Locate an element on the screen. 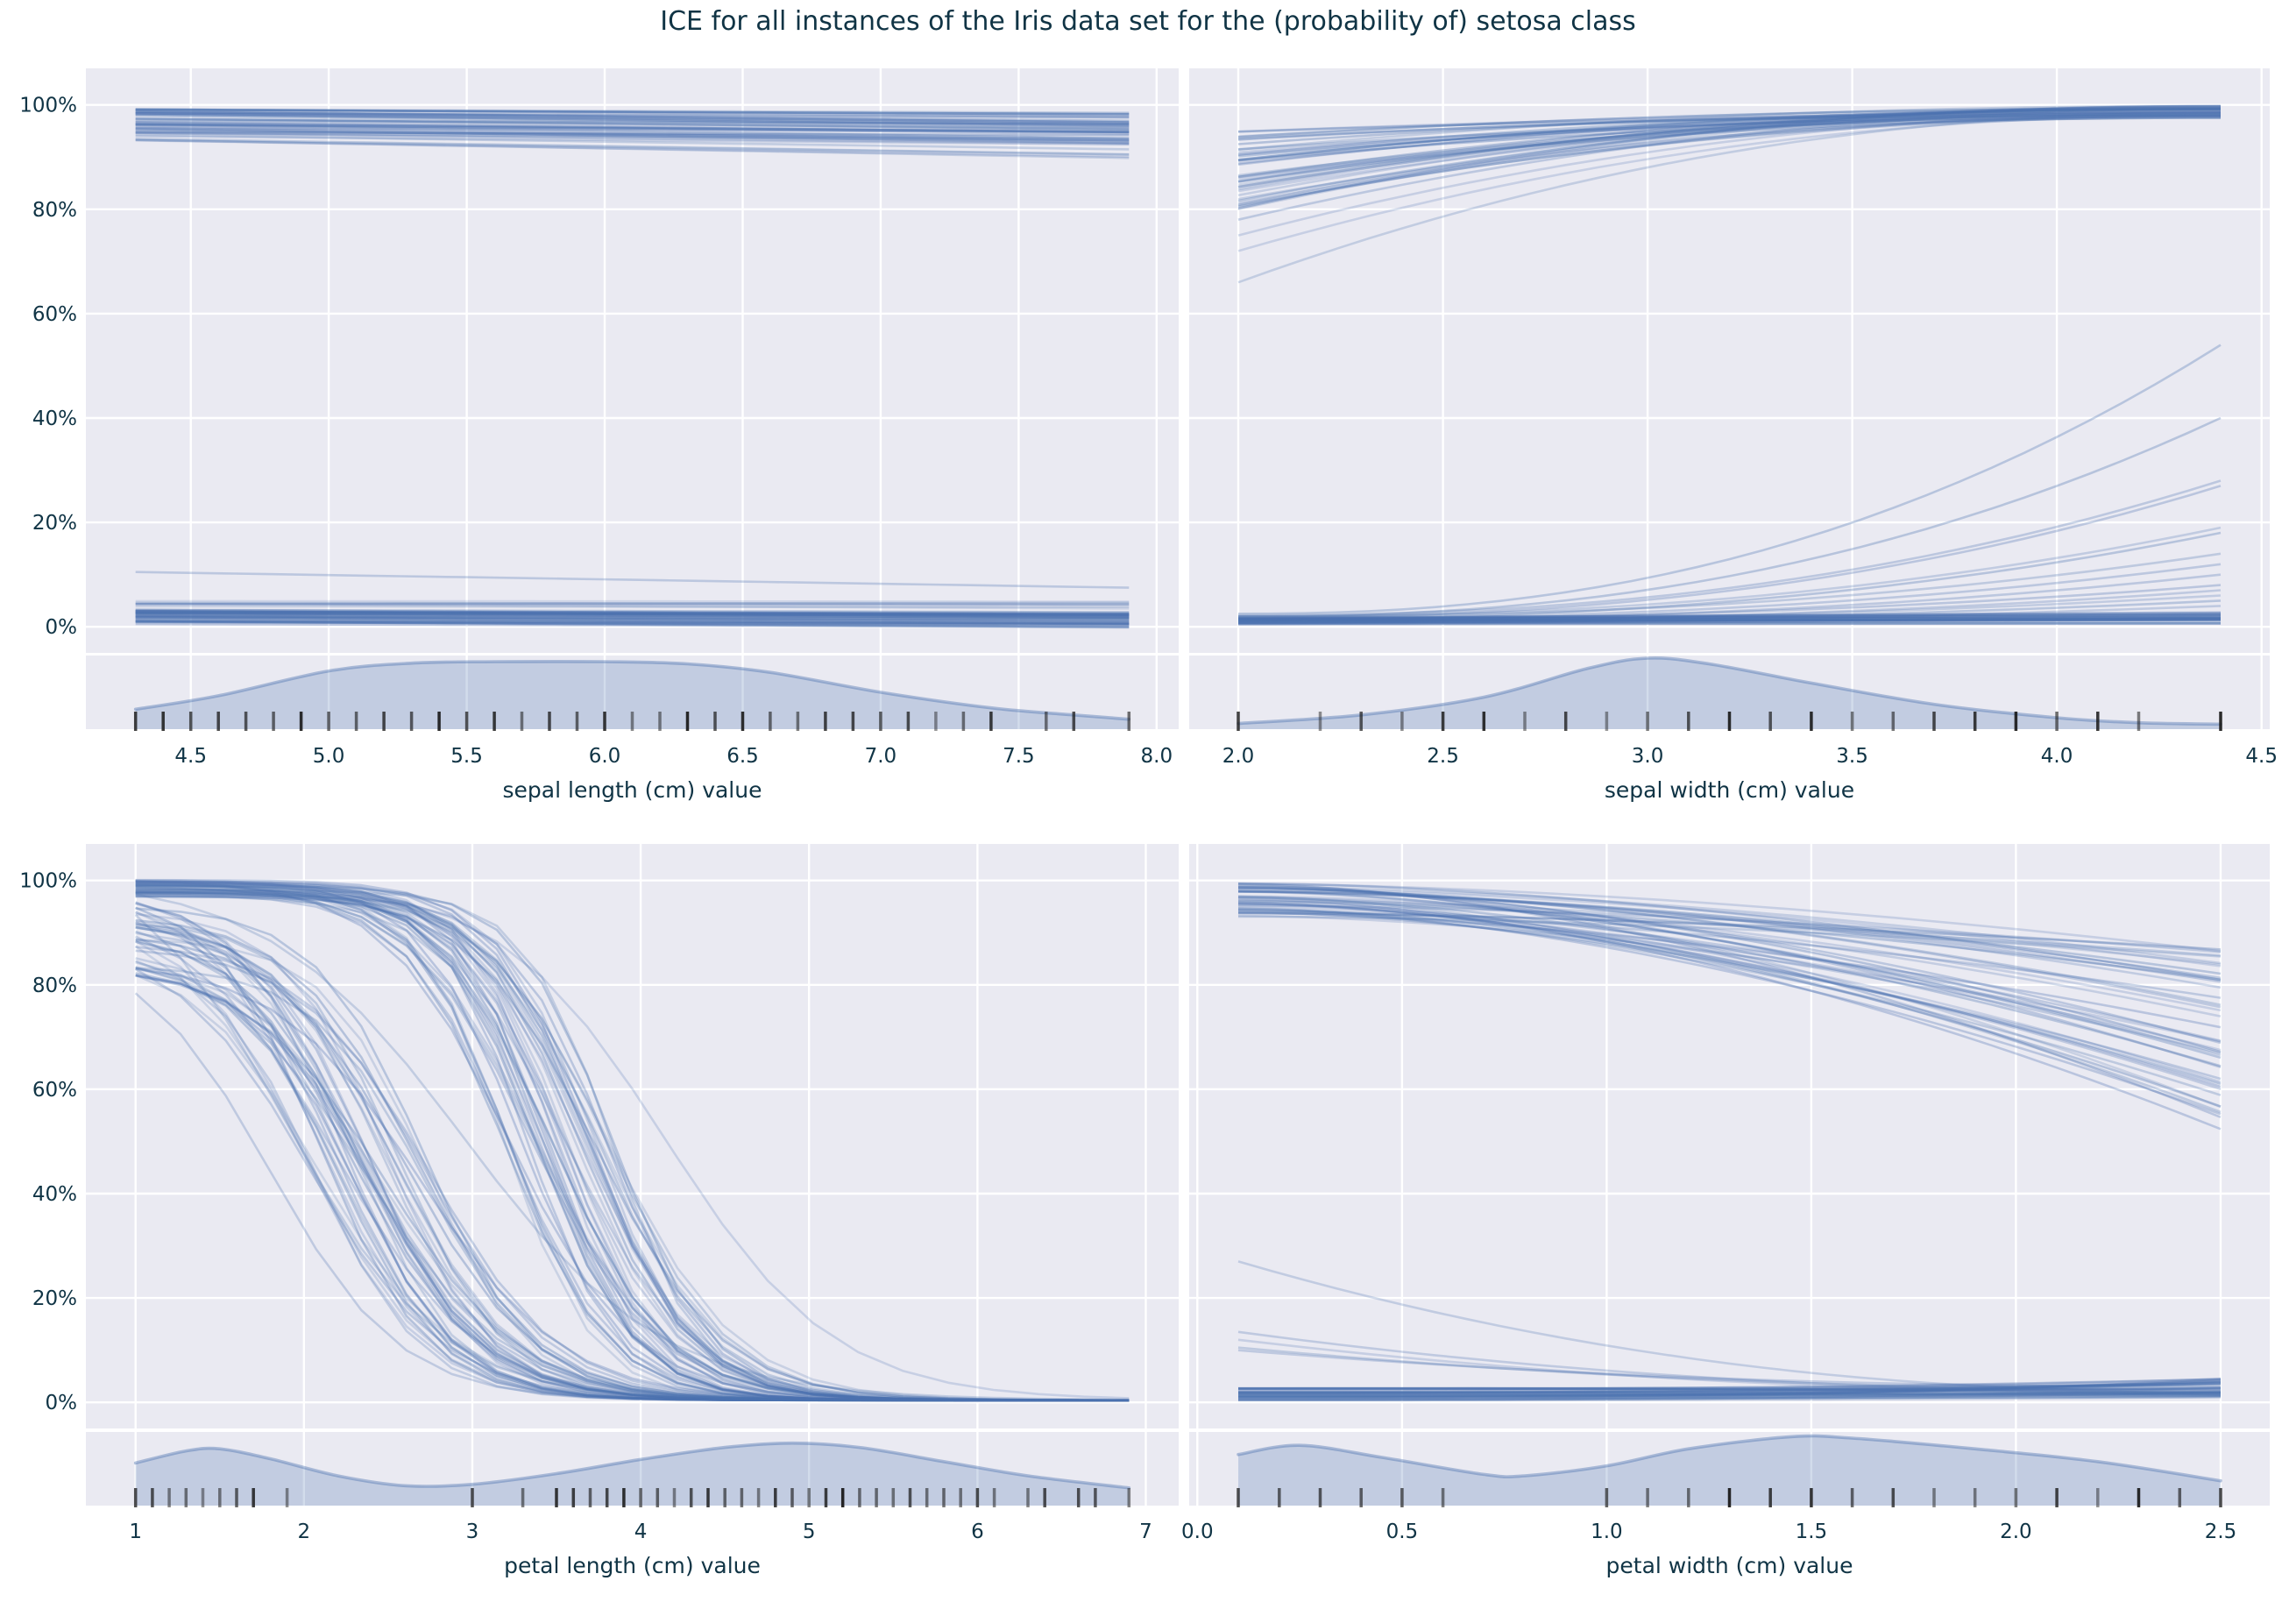 Image resolution: width=2296 pixels, height=1602 pixels. x-axis-label: petal width (cm) value is located at coordinates (1729, 1565).